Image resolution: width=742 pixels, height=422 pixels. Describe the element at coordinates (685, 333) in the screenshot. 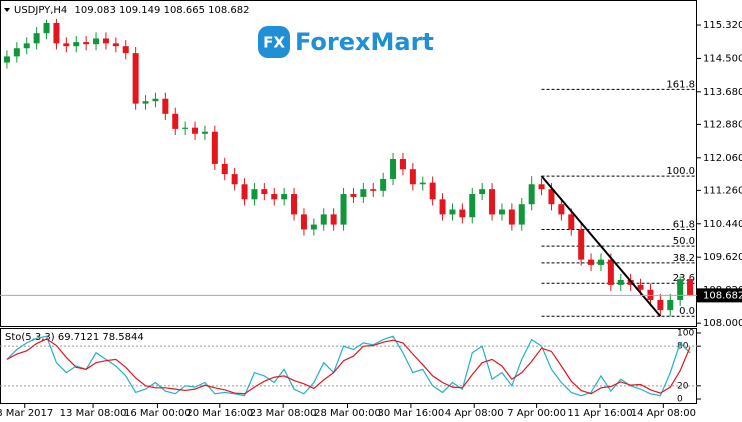

I see `ind-tick-label: 100` at that location.